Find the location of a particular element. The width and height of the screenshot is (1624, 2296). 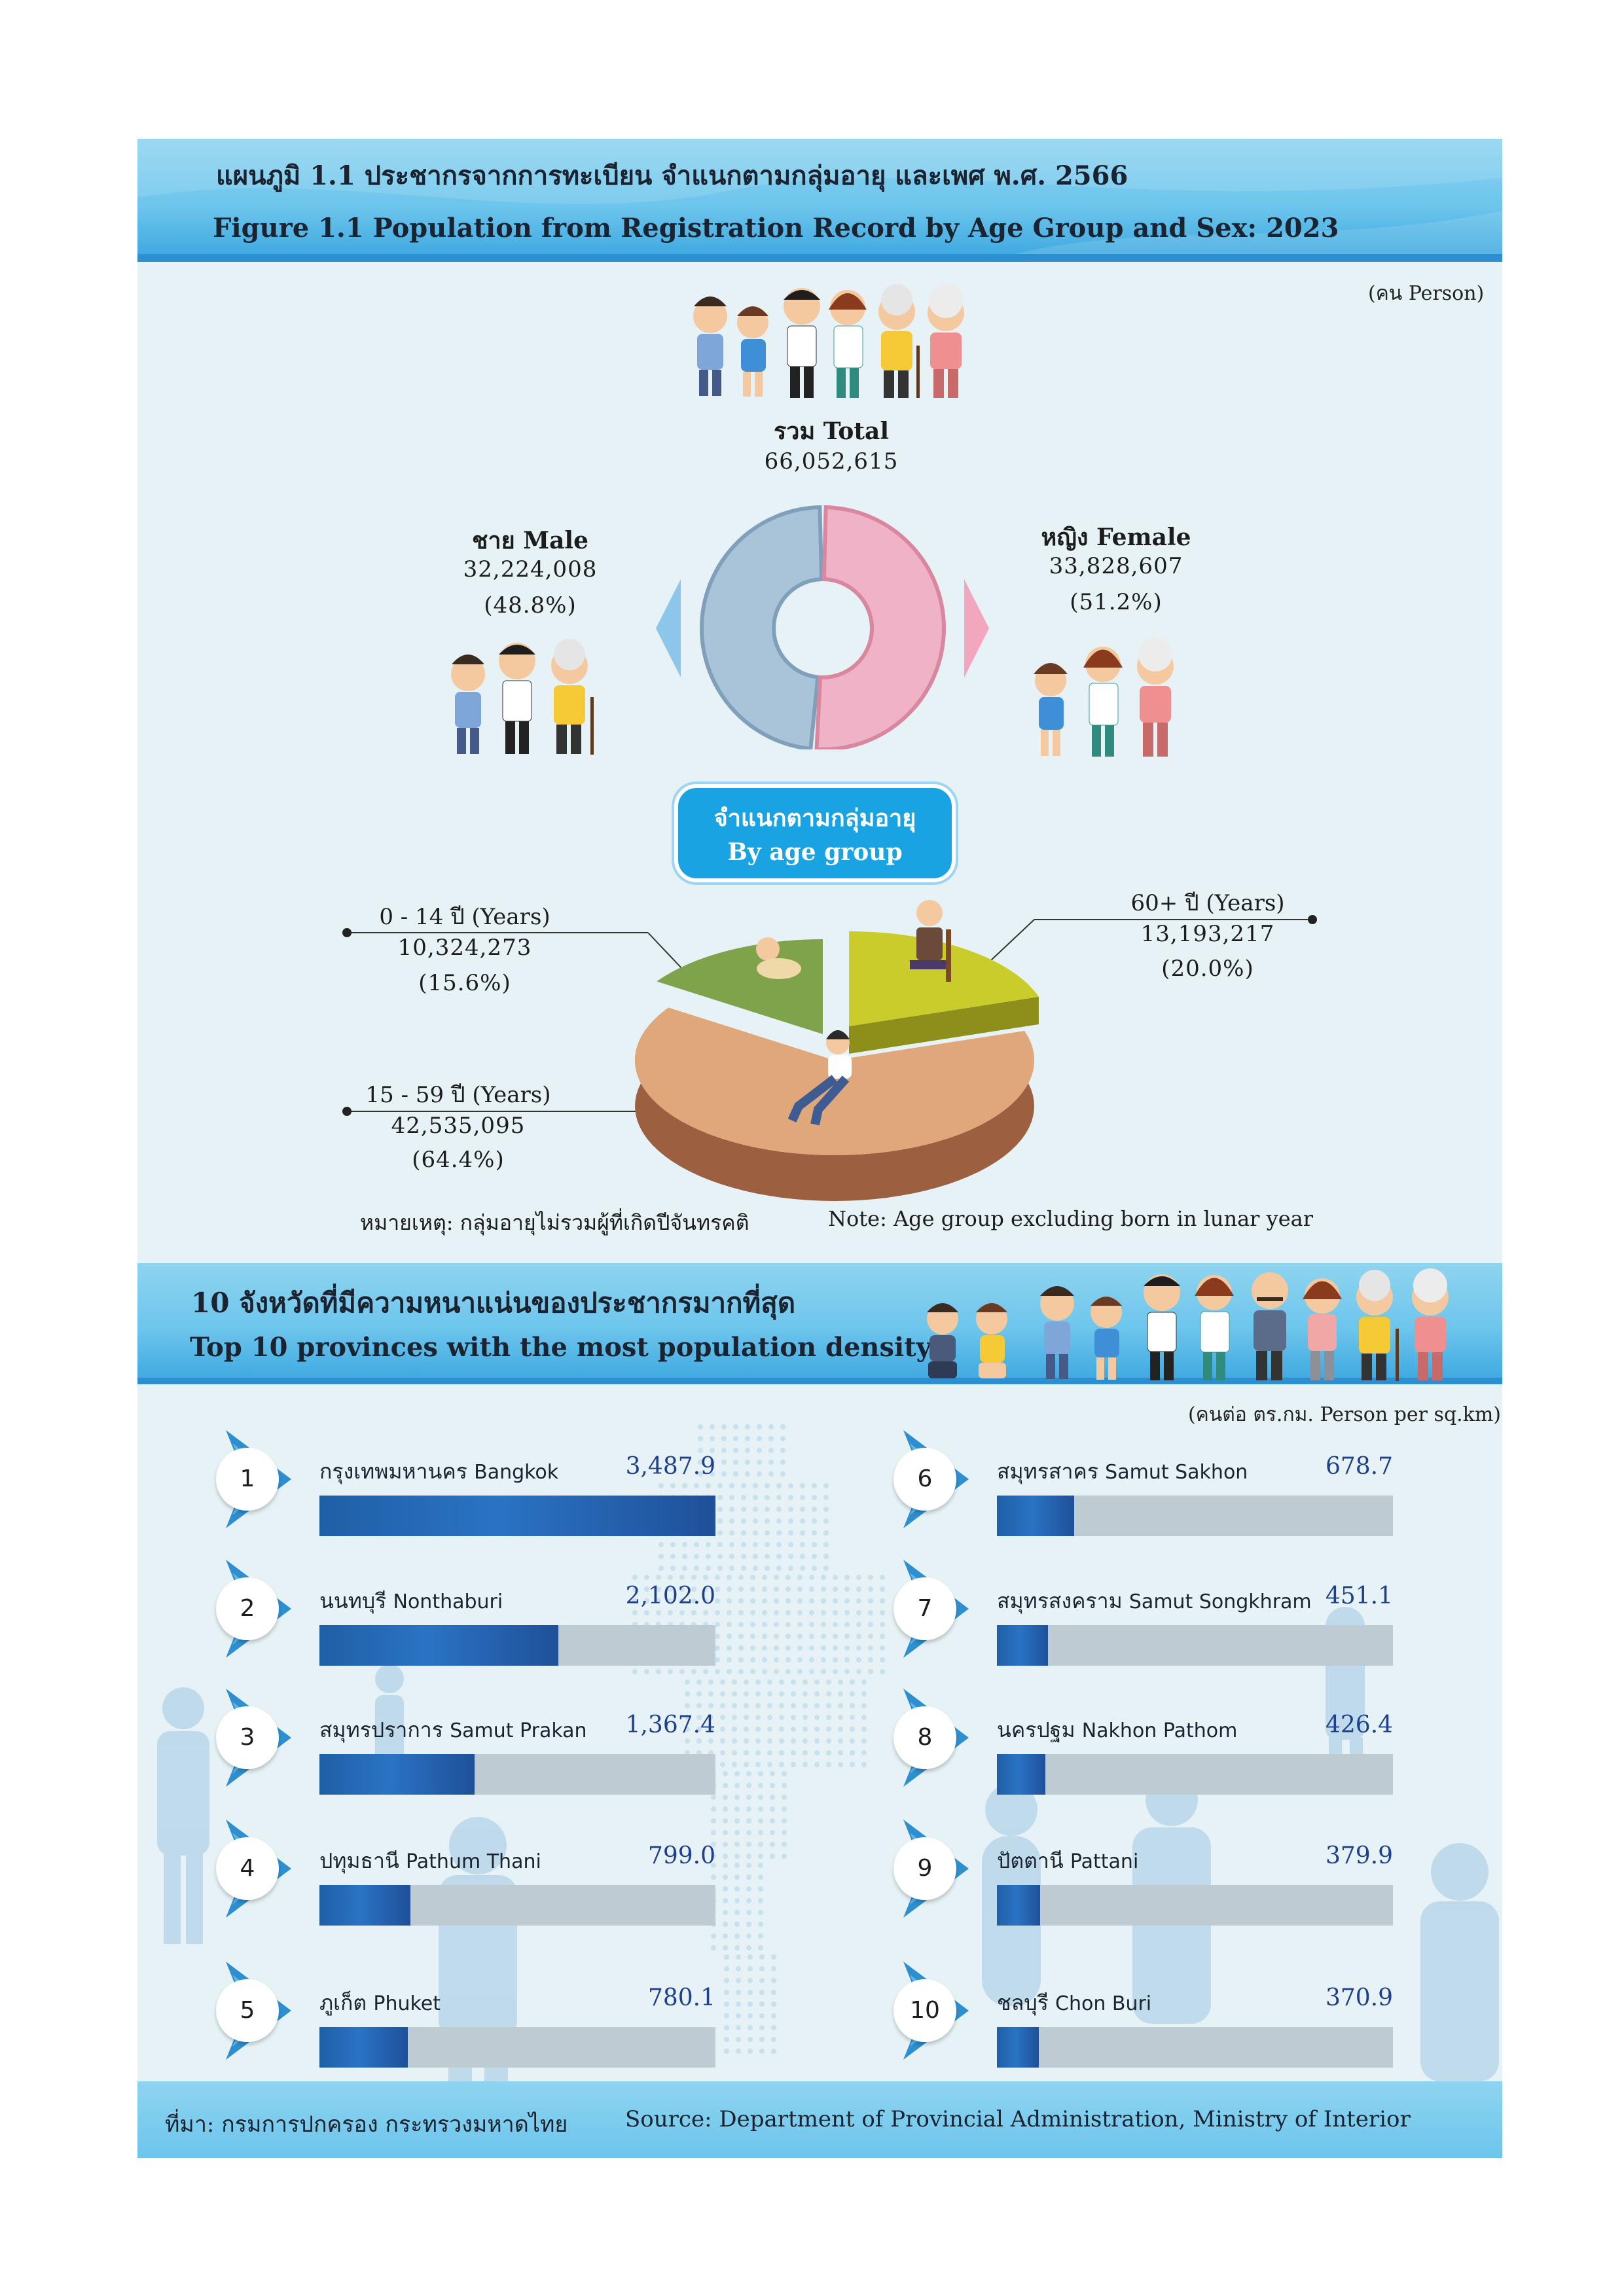

male-donut-slice is located at coordinates (762, 627).